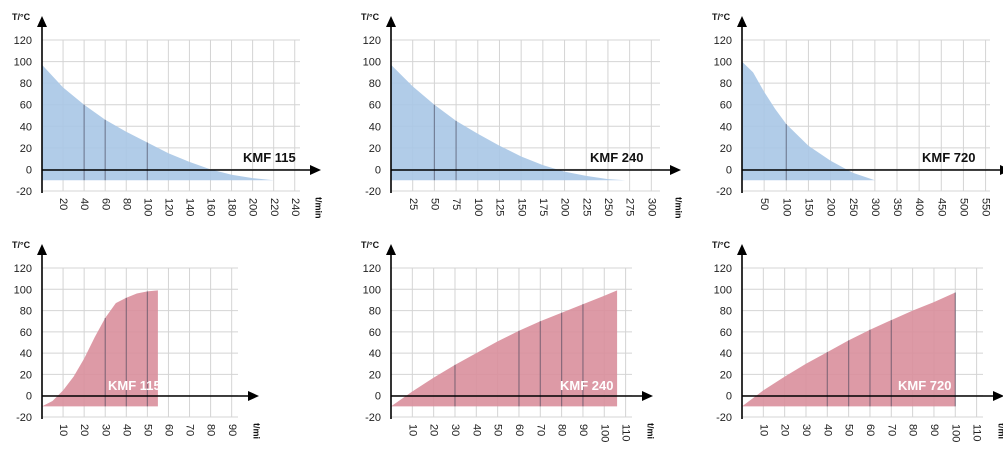  I want to click on series-label: KMF 240, so click(586, 385).